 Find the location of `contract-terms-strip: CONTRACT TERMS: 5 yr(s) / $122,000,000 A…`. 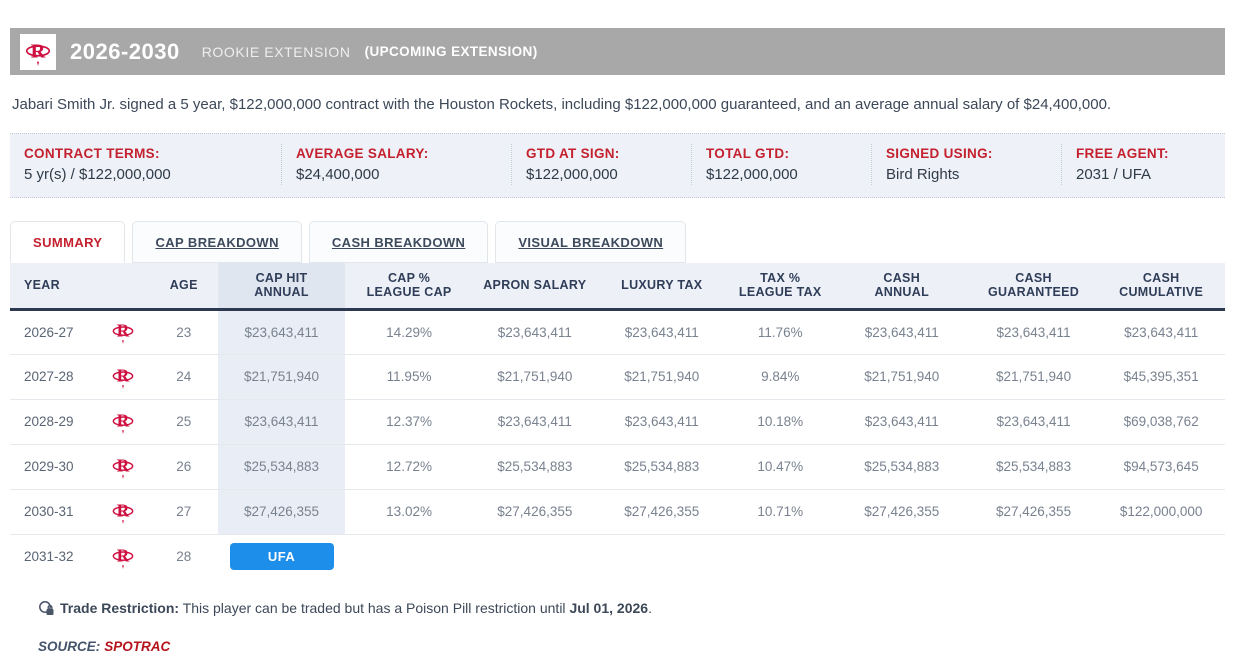

contract-terms-strip: CONTRACT TERMS: 5 yr(s) / $122,000,000 A… is located at coordinates (617, 165).